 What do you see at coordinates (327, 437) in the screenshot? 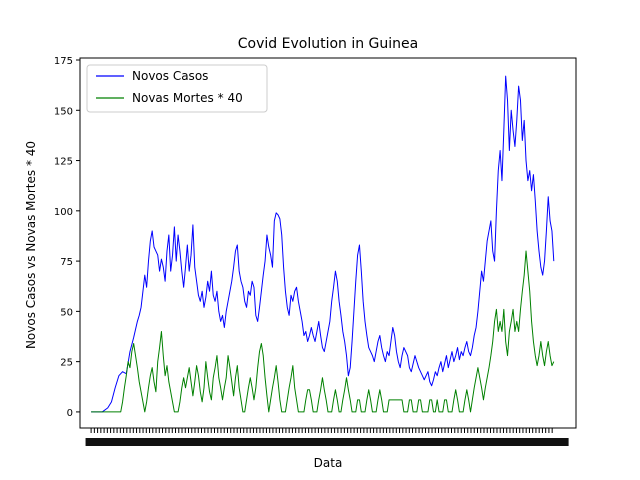
I see `x-axis-ticks` at bounding box center [327, 437].